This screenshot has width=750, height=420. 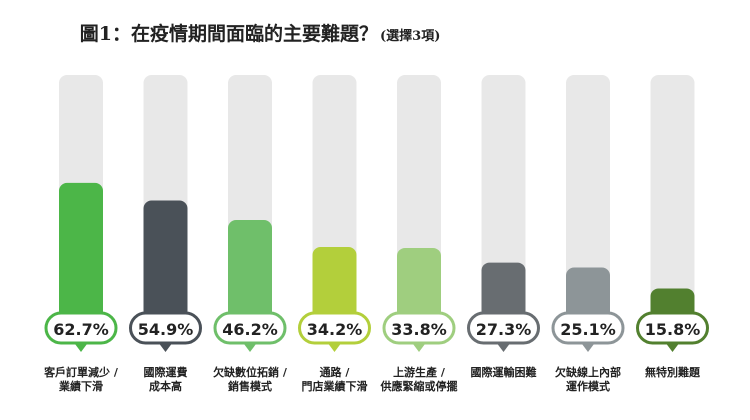 What do you see at coordinates (335, 372) in the screenshot?
I see `category-label: 通路 /` at bounding box center [335, 372].